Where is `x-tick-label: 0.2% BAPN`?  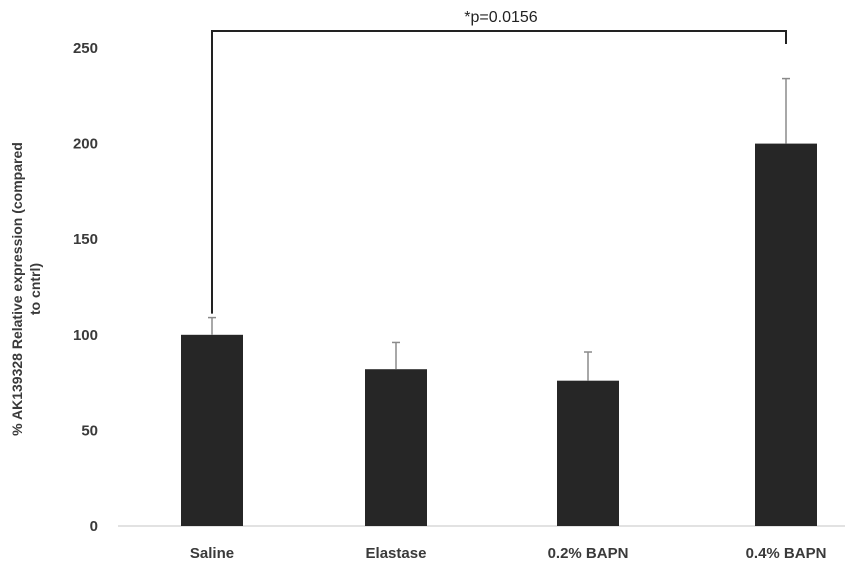
x-tick-label: 0.2% BAPN is located at coordinates (588, 553).